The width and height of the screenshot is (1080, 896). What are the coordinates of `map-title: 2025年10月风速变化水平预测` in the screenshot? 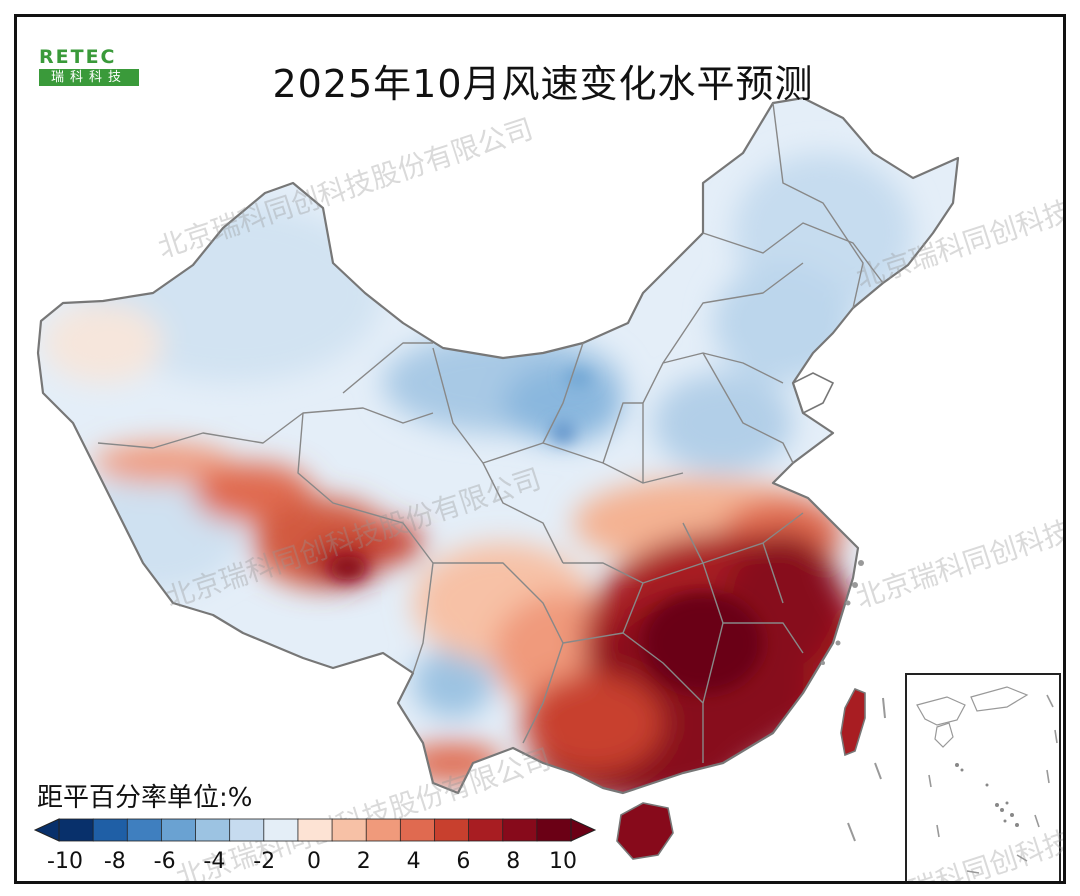 It's located at (543, 84).